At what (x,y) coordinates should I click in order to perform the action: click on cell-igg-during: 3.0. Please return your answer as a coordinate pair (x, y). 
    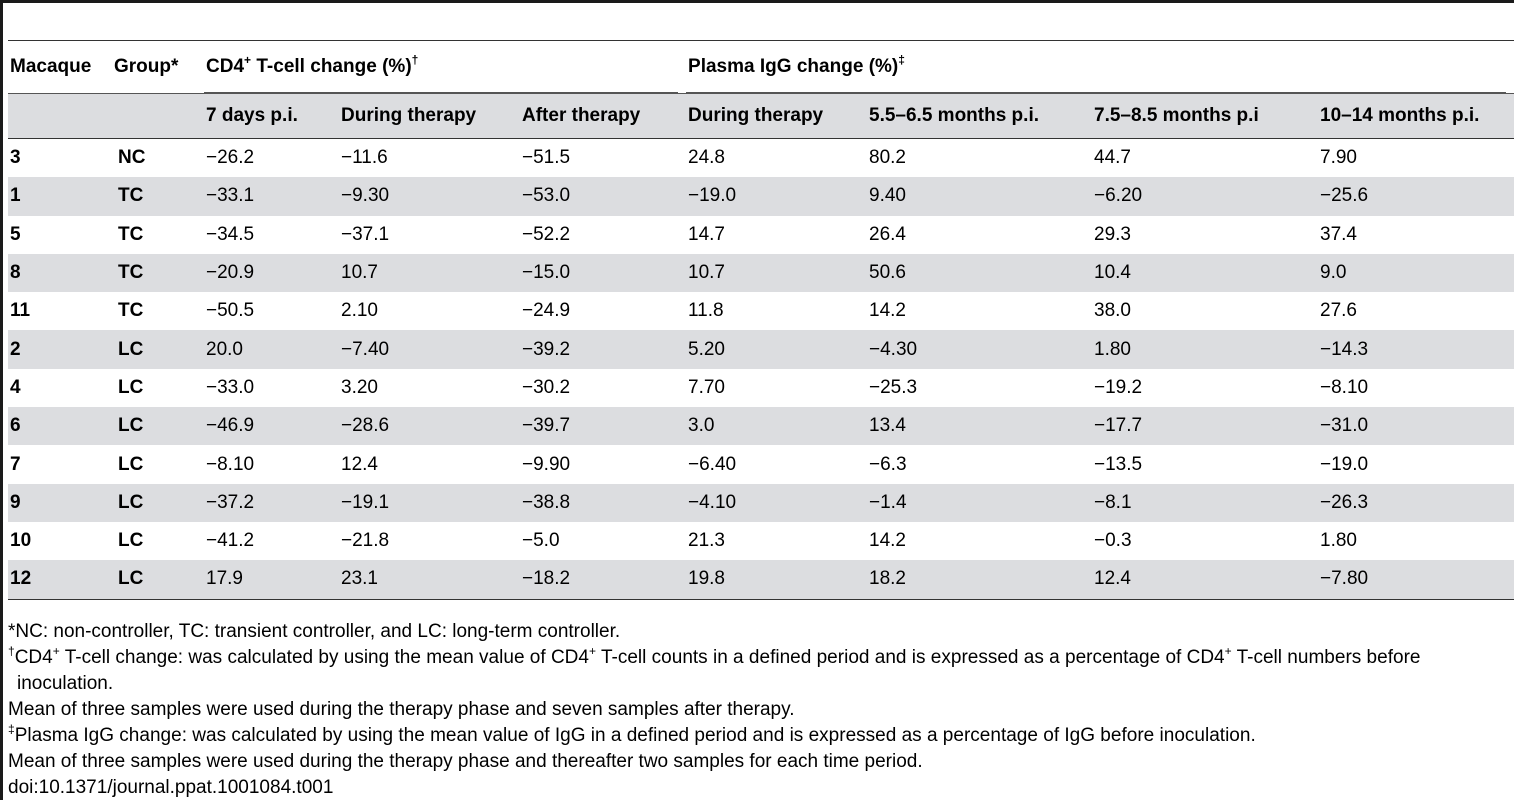
    Looking at the image, I should click on (776, 426).